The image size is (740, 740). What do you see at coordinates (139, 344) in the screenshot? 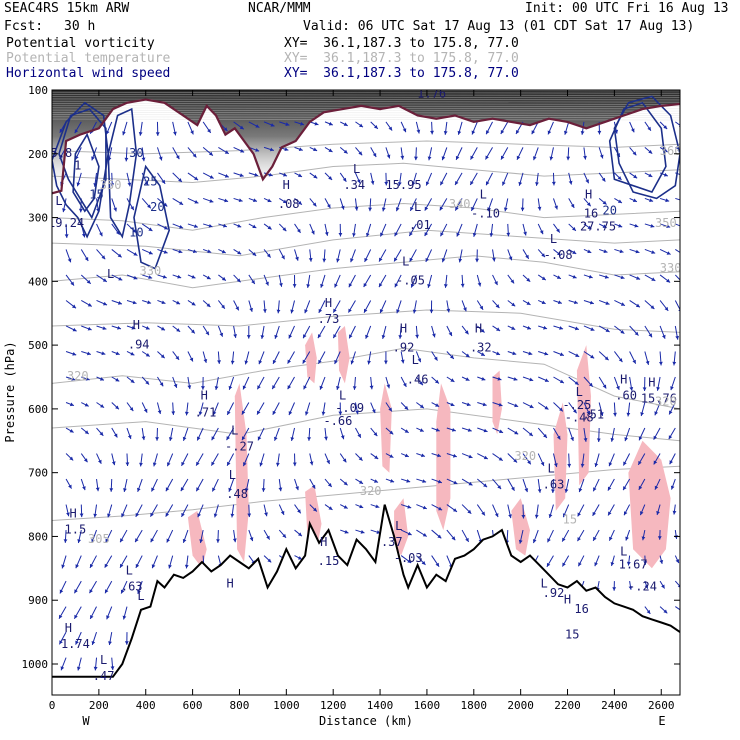
I see `field-label-value: .94` at bounding box center [139, 344].